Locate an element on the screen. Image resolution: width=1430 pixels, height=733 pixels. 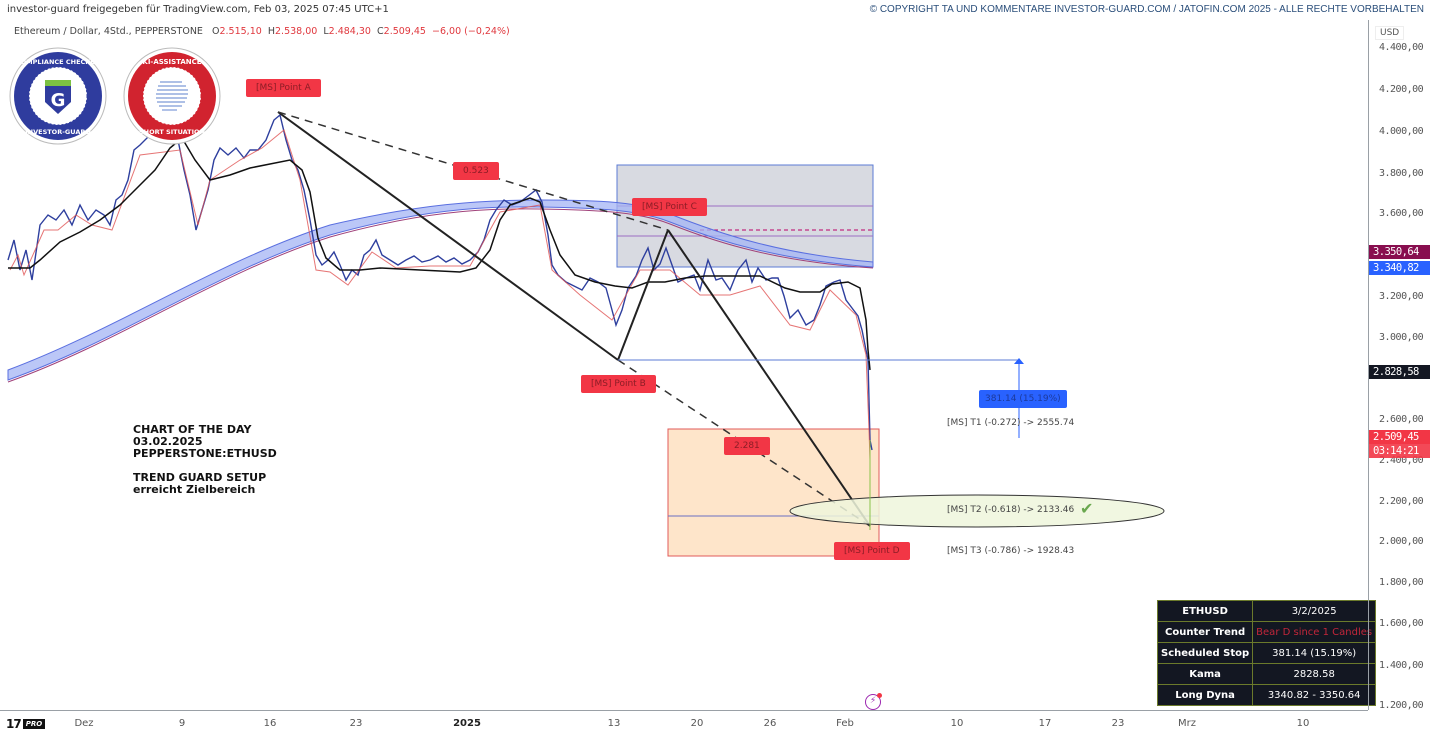
long-dyna-lower-tag: 3.340,82 is located at coordinates (1399, 268).